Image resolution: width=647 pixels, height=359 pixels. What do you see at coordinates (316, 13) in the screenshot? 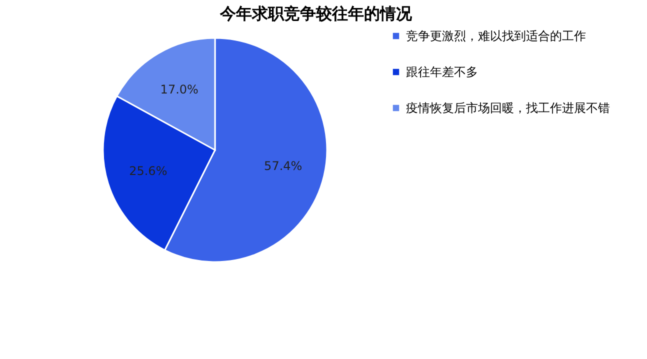
I see `chart-title: 今年求职竞争较往年的情况` at bounding box center [316, 13].